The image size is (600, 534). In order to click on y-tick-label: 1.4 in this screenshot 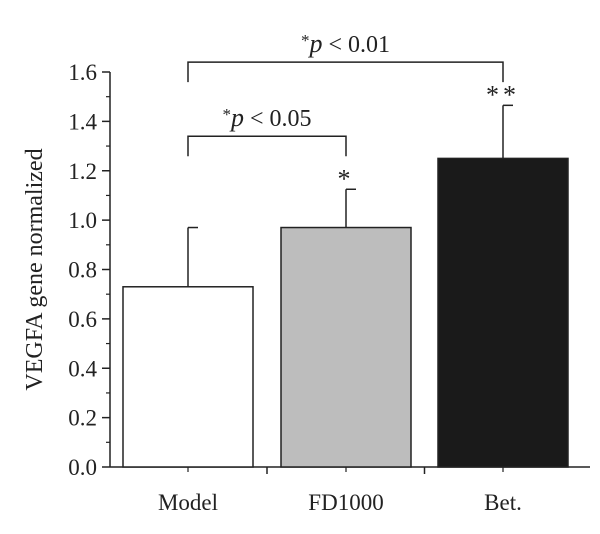, I will do `click(82, 121)`.